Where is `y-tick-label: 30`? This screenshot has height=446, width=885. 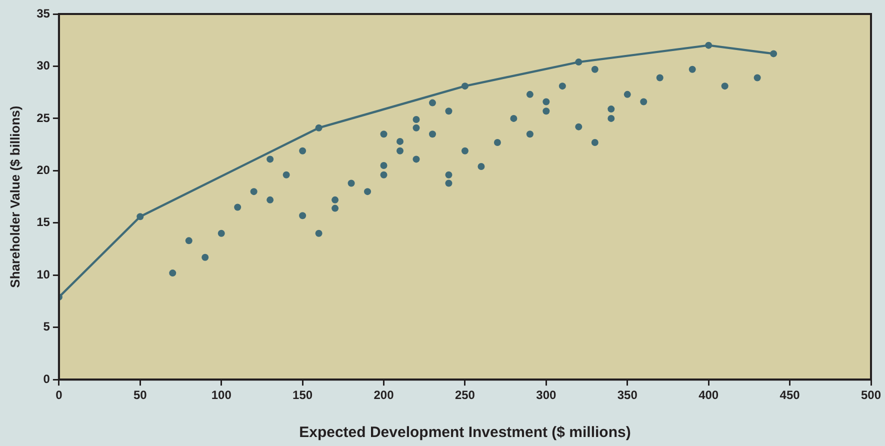
y-tick-label: 30 is located at coordinates (43, 65).